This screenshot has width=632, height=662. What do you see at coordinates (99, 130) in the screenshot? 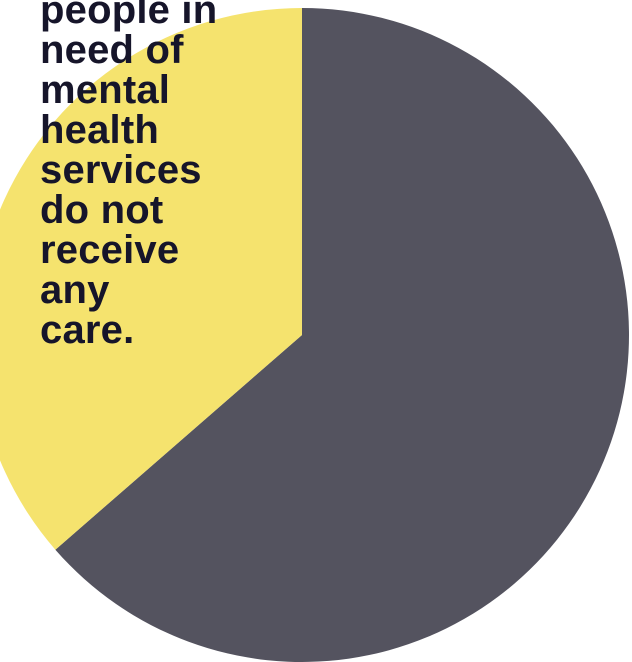
I see `annotation-line: health` at bounding box center [99, 130].